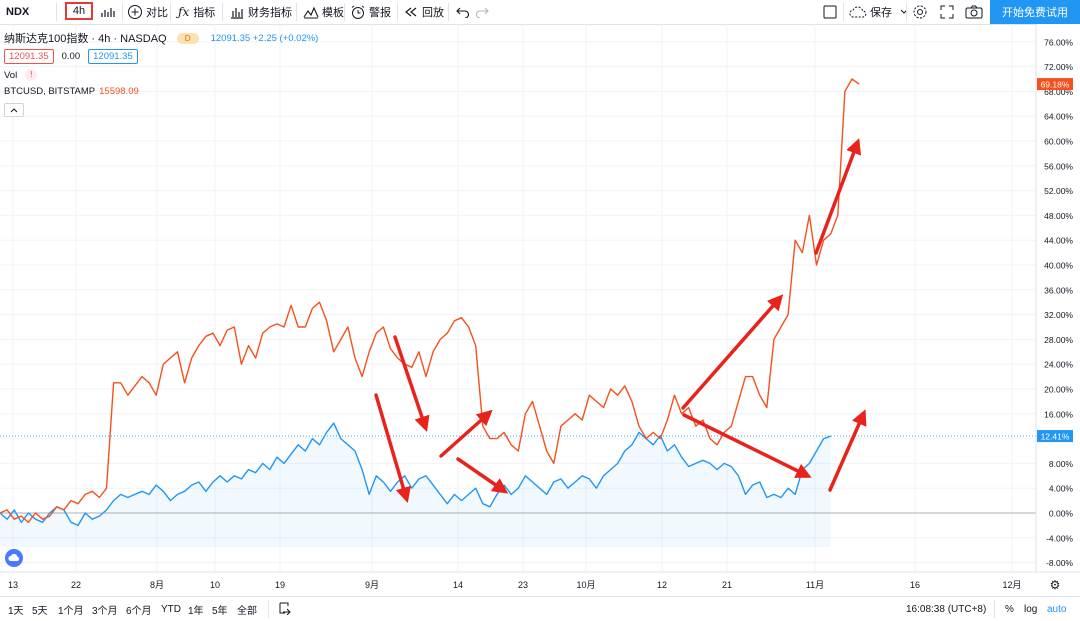 This screenshot has height=621, width=1080. What do you see at coordinates (76, 585) in the screenshot?
I see `x-tick-label: 22` at bounding box center [76, 585].